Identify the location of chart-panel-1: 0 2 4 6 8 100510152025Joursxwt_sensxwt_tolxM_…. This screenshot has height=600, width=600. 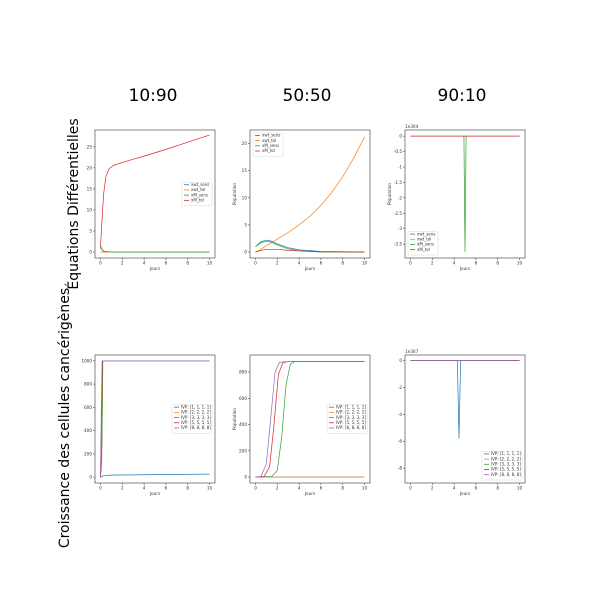
(151, 200).